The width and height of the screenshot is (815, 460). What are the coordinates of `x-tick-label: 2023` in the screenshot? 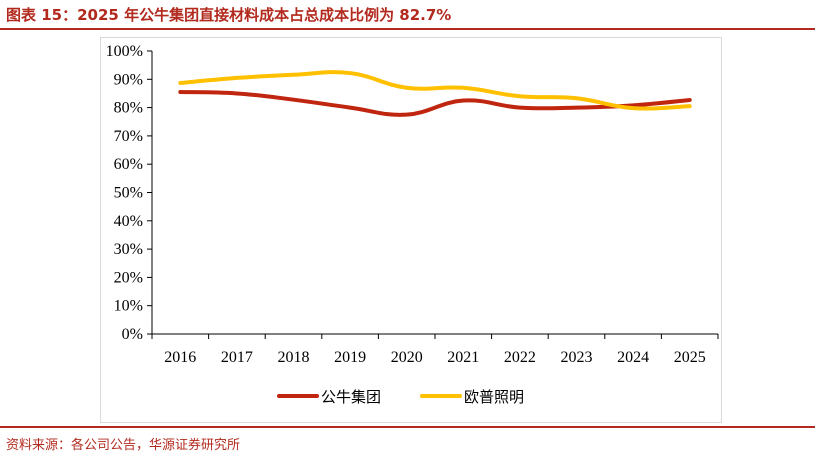 It's located at (577, 357).